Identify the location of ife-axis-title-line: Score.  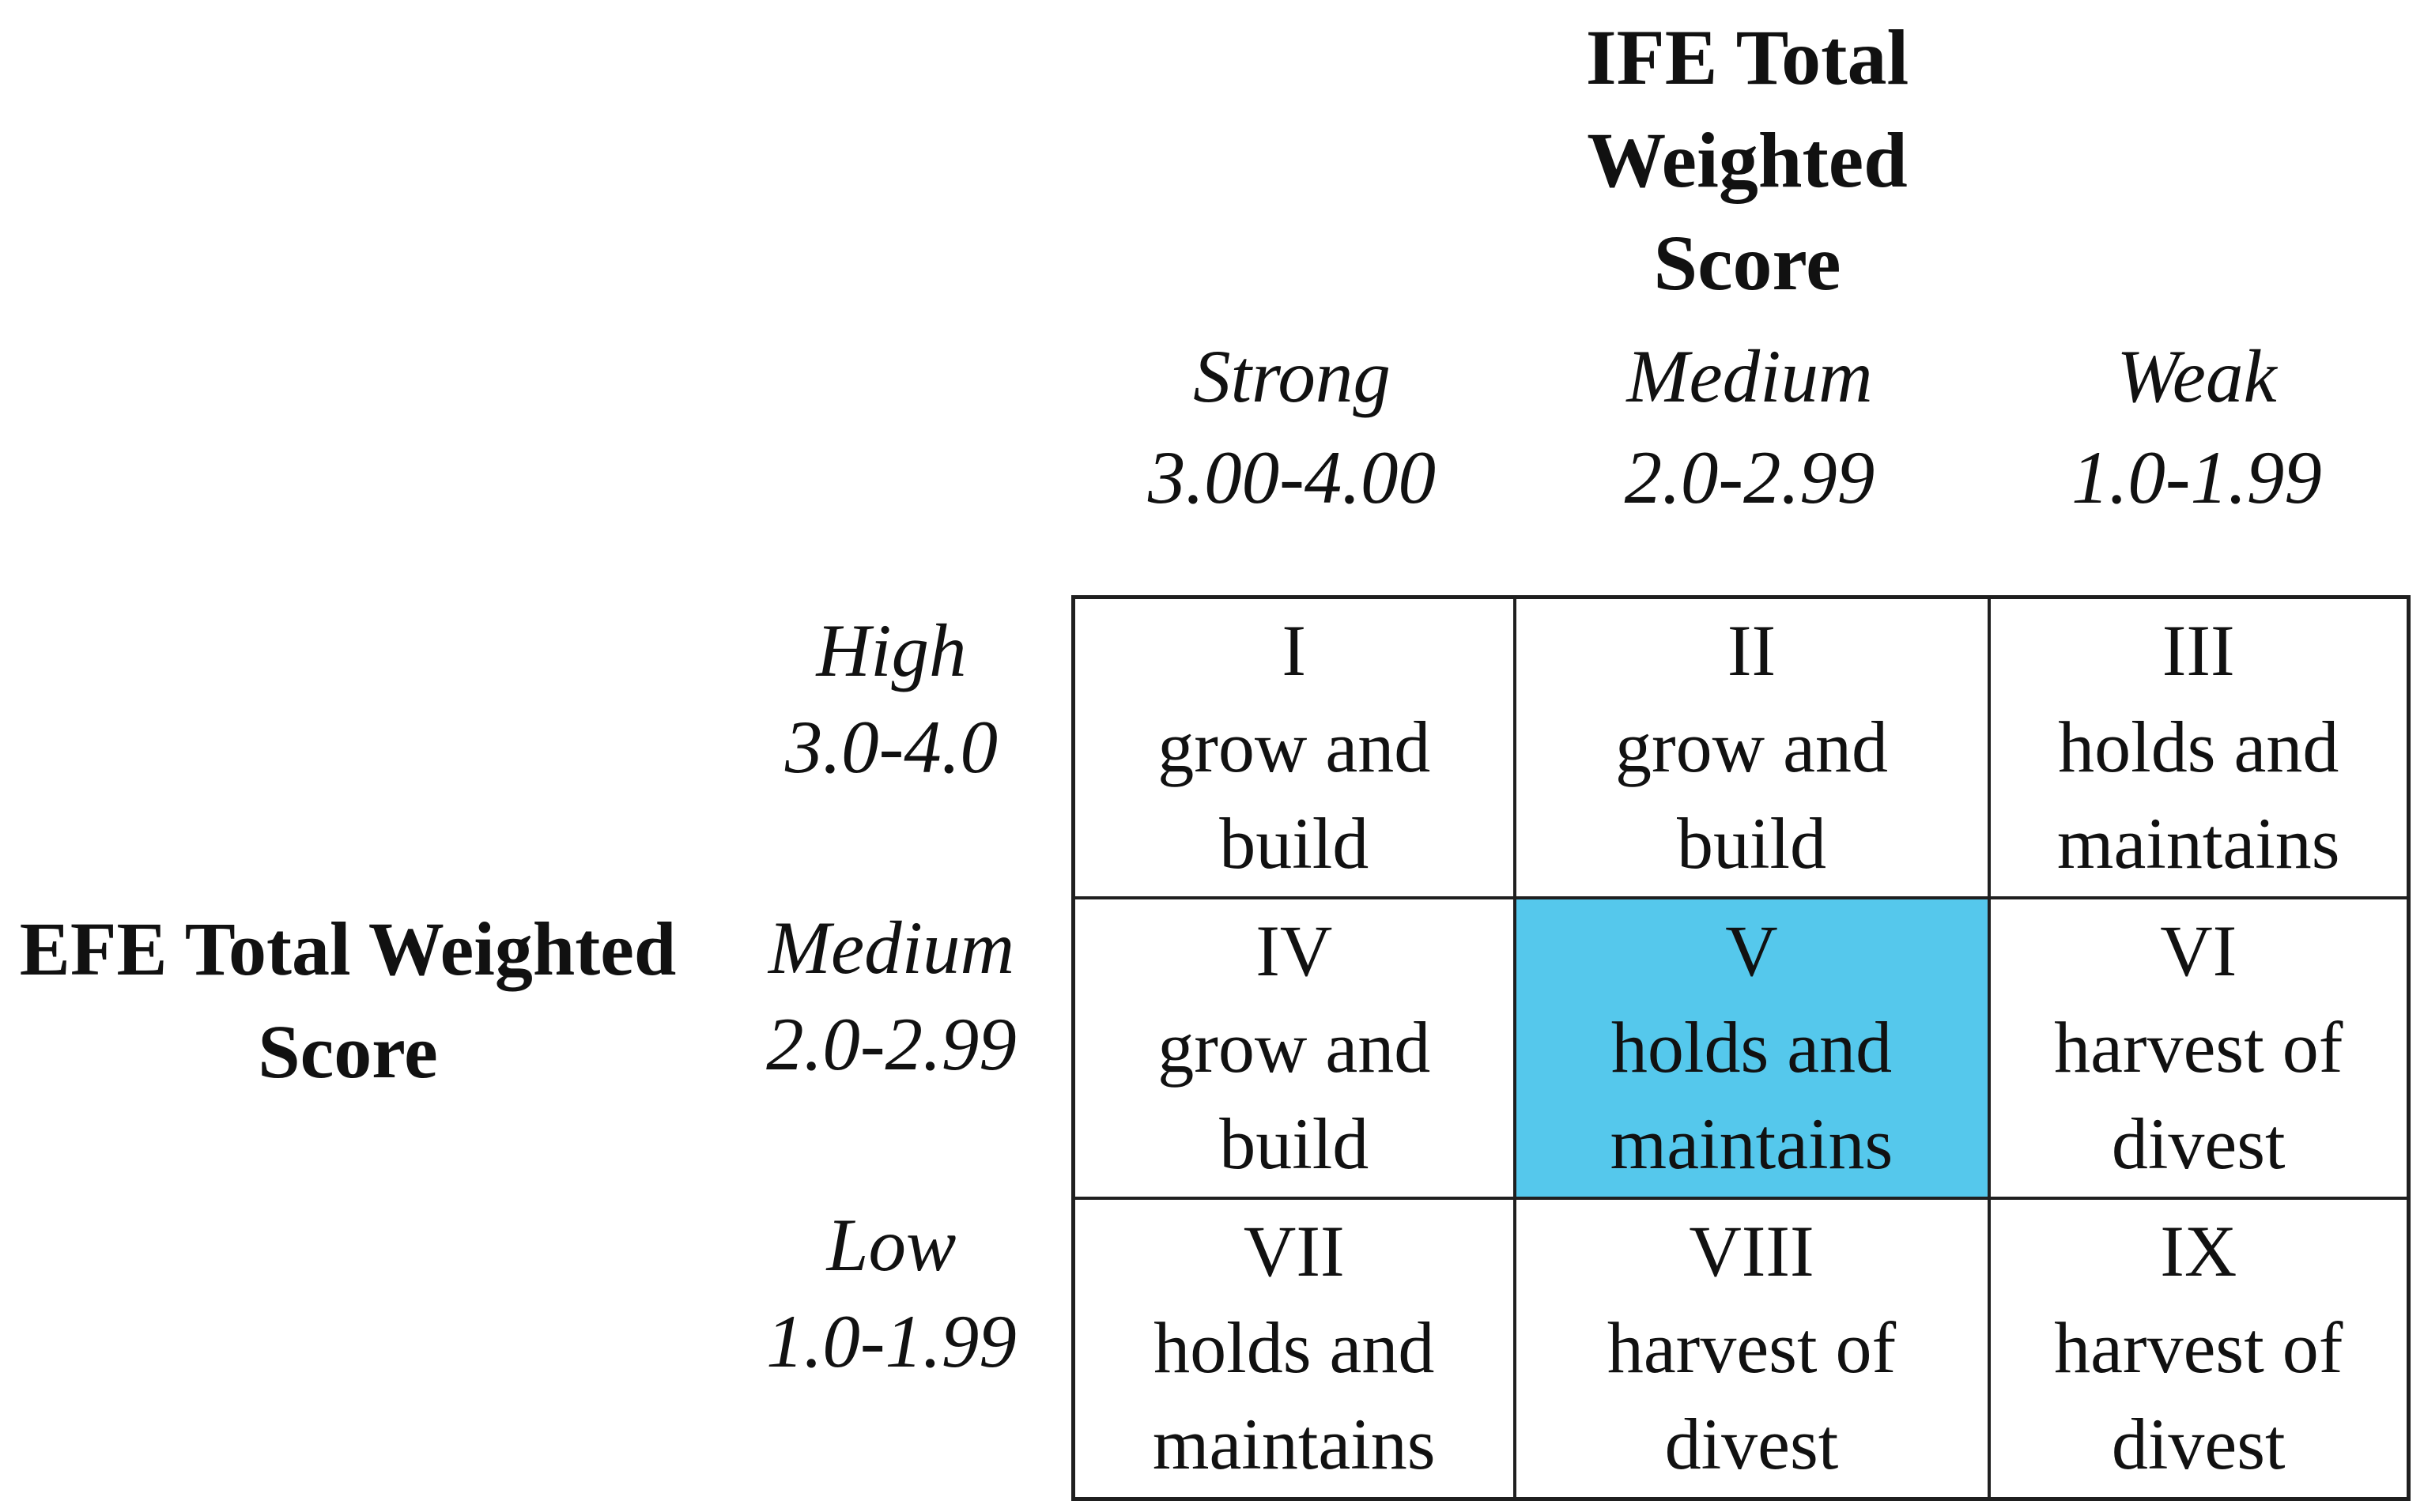
(1747, 263).